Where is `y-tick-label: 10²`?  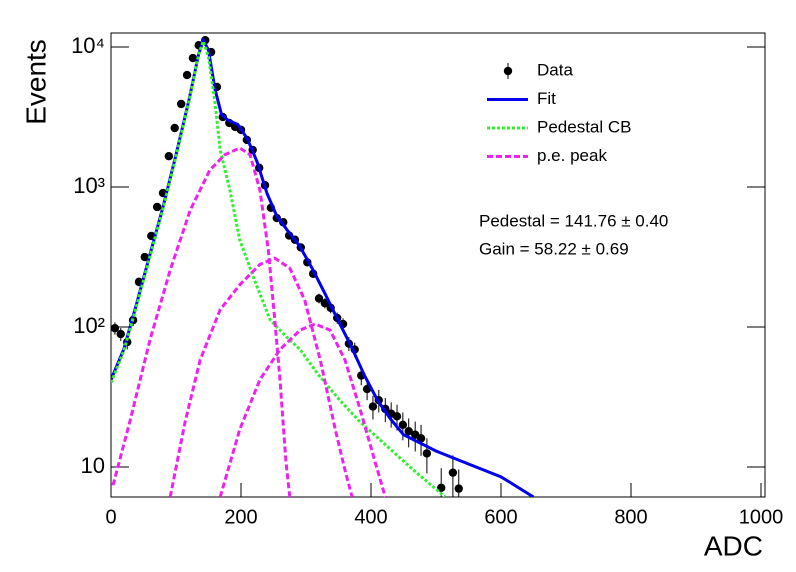
y-tick-label: 10² is located at coordinates (89, 325).